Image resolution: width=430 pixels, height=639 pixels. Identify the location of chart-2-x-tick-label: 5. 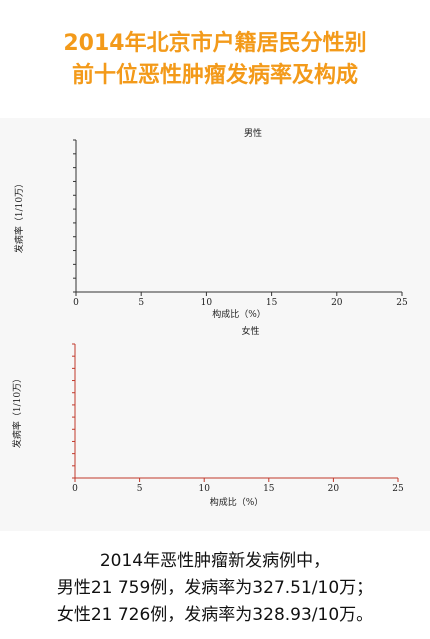
(140, 489).